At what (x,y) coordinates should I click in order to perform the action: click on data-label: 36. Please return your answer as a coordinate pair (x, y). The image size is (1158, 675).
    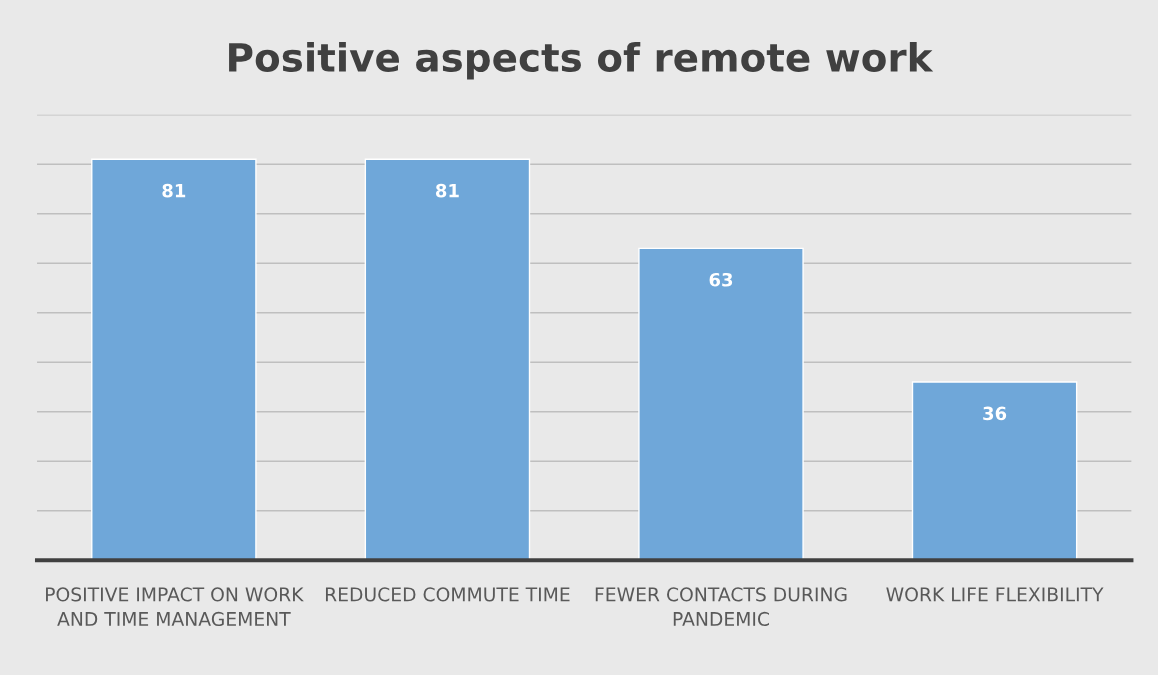
    Looking at the image, I should click on (995, 413).